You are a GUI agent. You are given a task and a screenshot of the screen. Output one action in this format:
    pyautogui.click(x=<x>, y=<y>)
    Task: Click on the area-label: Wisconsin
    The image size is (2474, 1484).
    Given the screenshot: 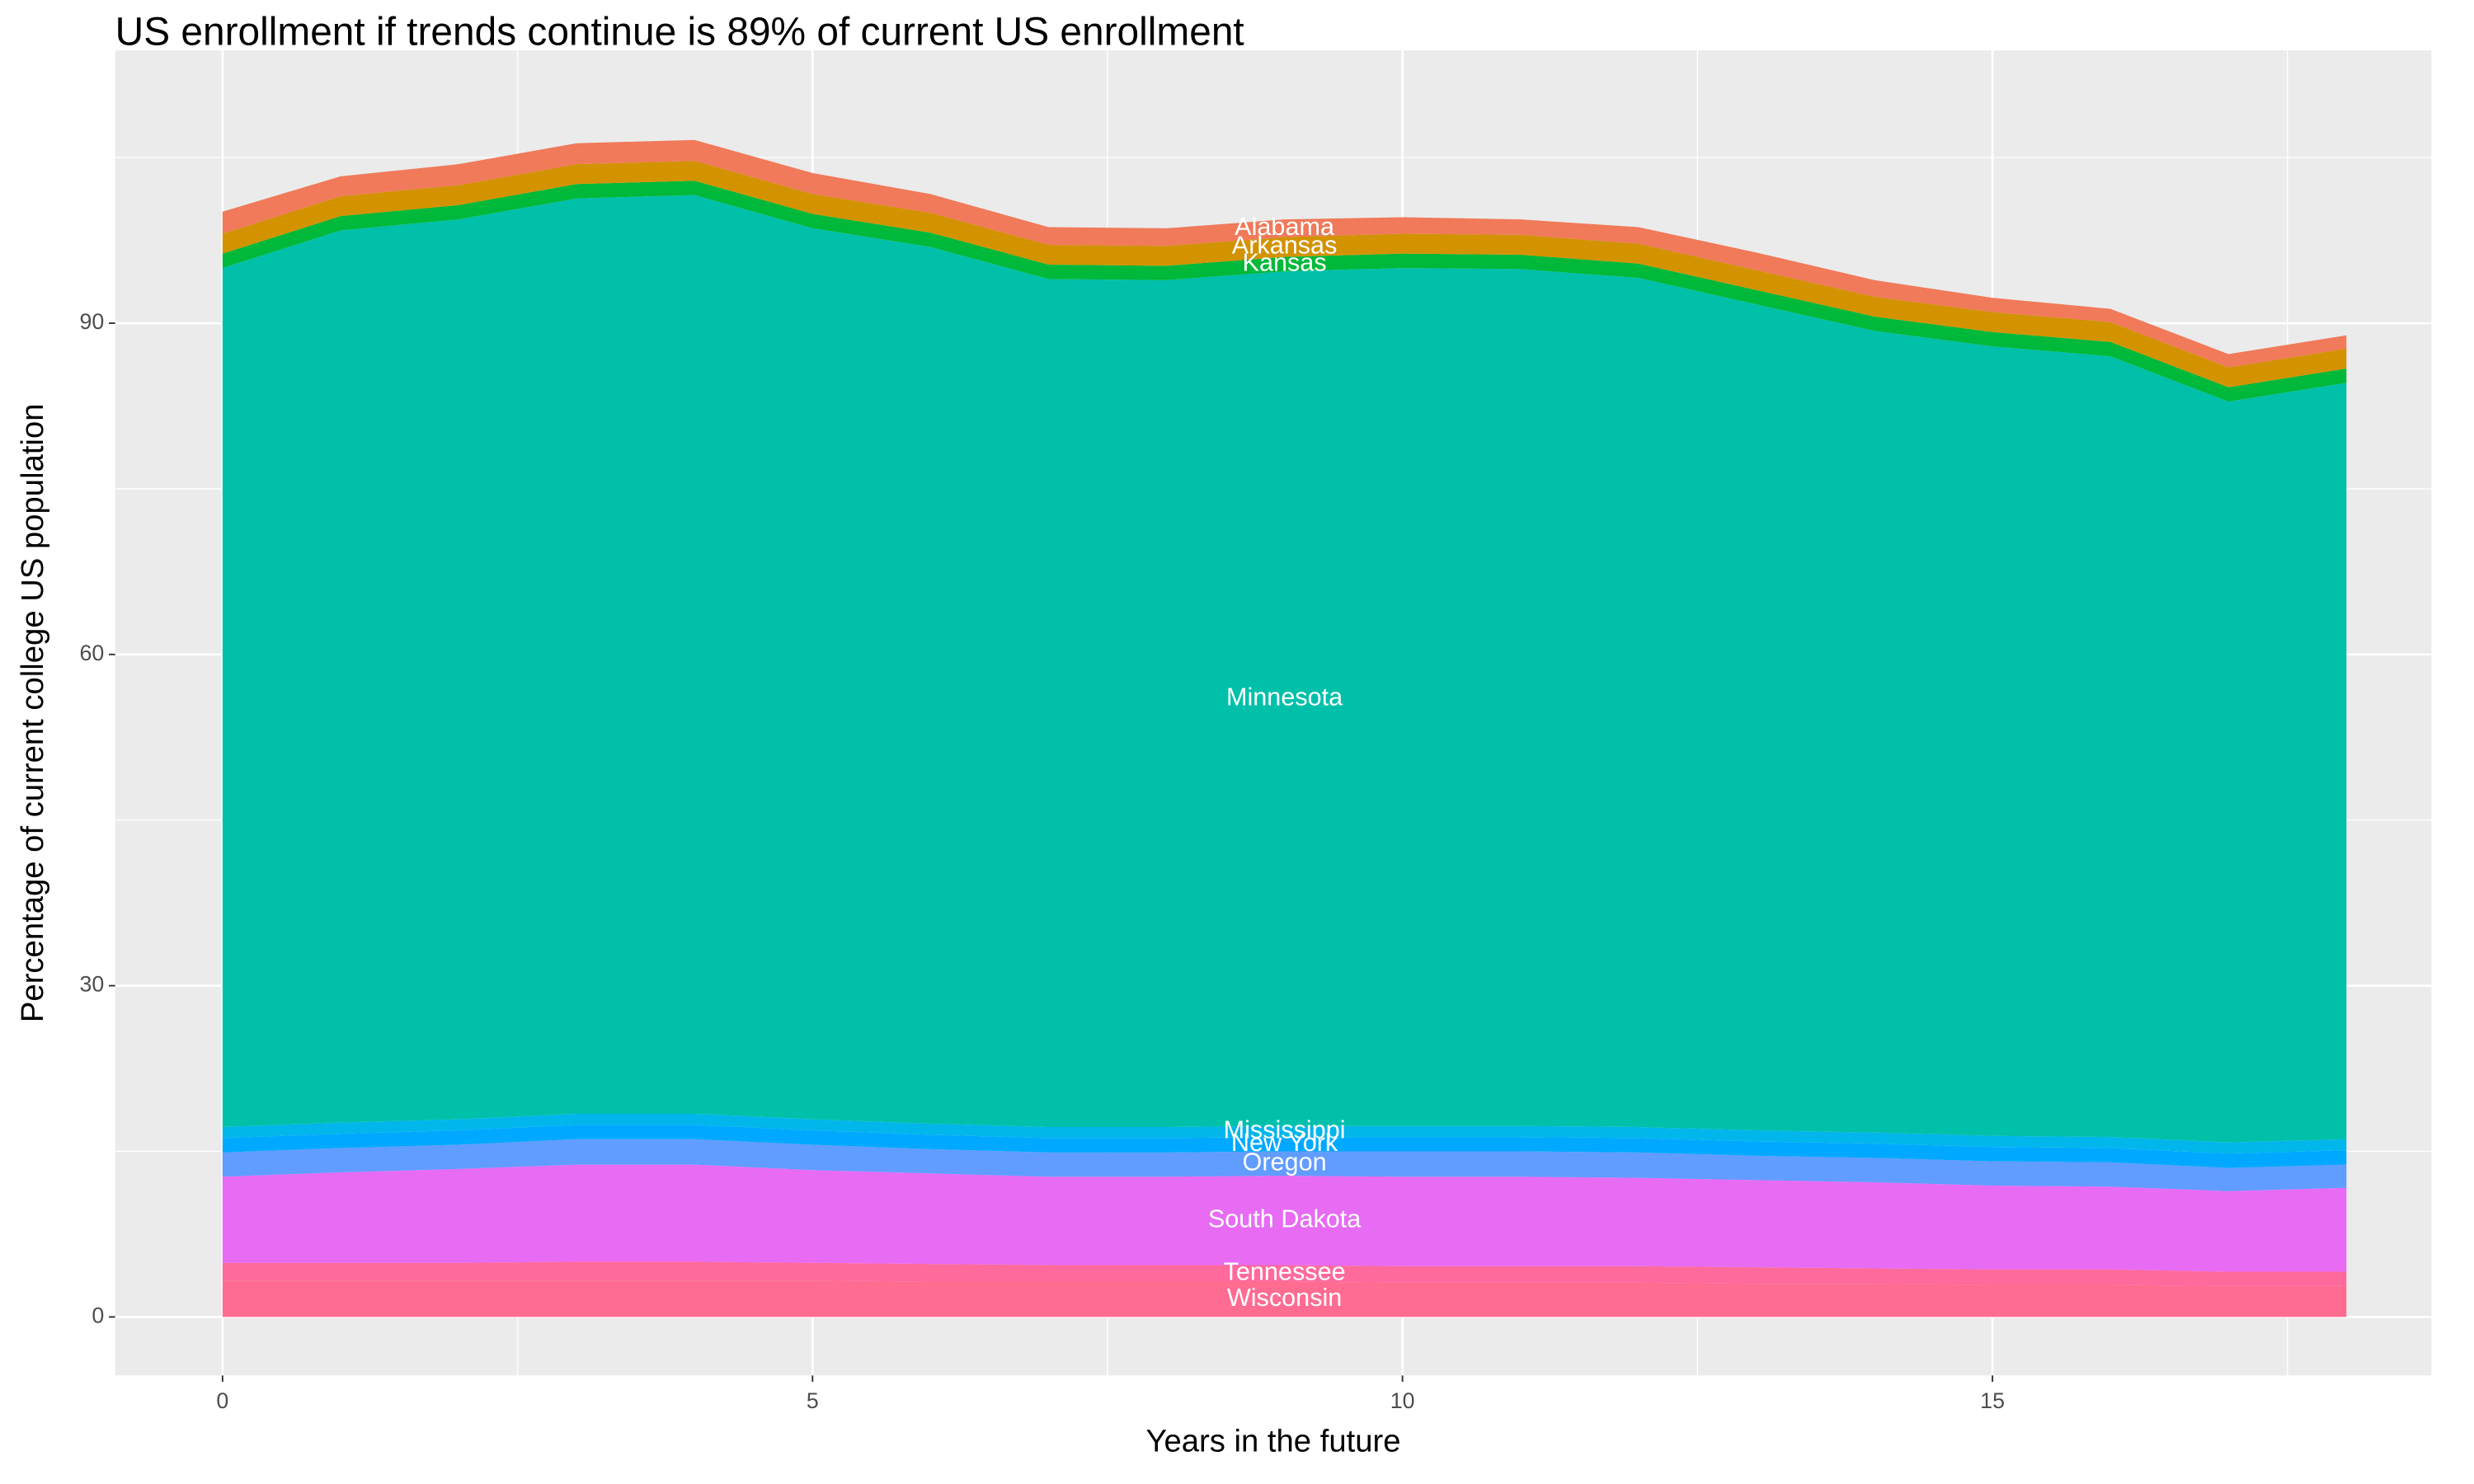 What is the action you would take?
    pyautogui.click(x=1284, y=1298)
    